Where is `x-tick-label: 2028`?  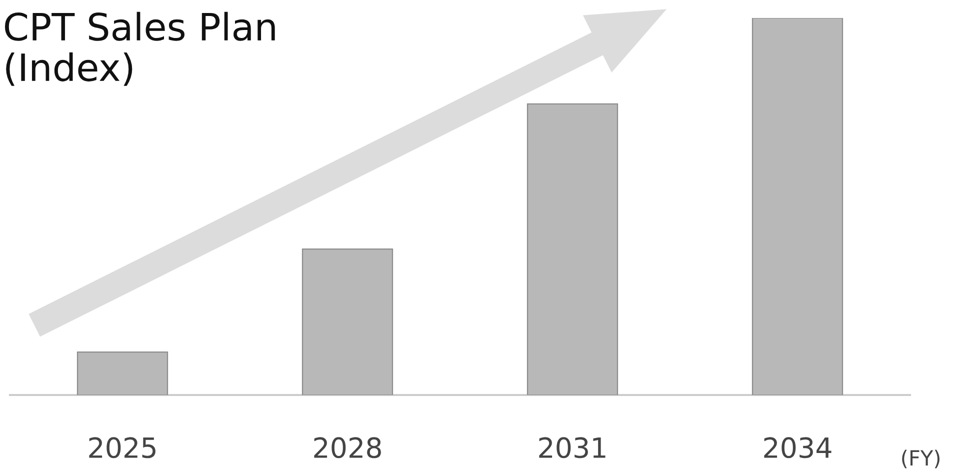
x-tick-label: 2028 is located at coordinates (347, 447).